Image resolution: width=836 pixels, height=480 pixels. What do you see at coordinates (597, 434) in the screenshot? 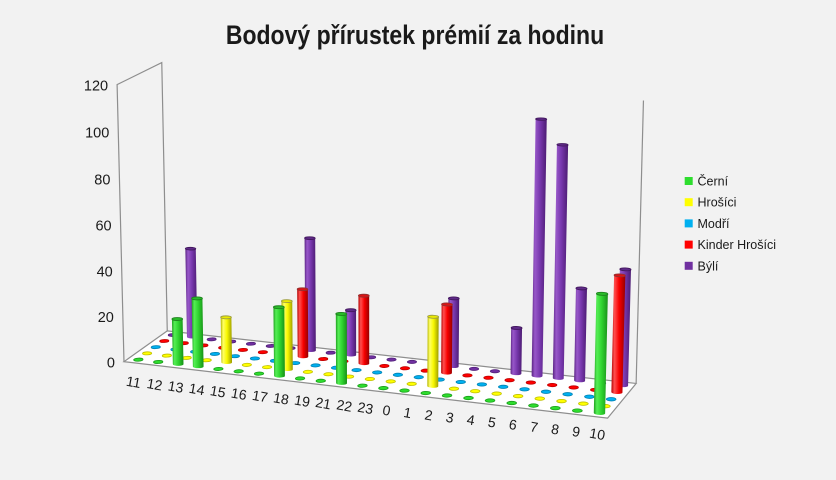
I see `svg-text: 10` at bounding box center [597, 434].